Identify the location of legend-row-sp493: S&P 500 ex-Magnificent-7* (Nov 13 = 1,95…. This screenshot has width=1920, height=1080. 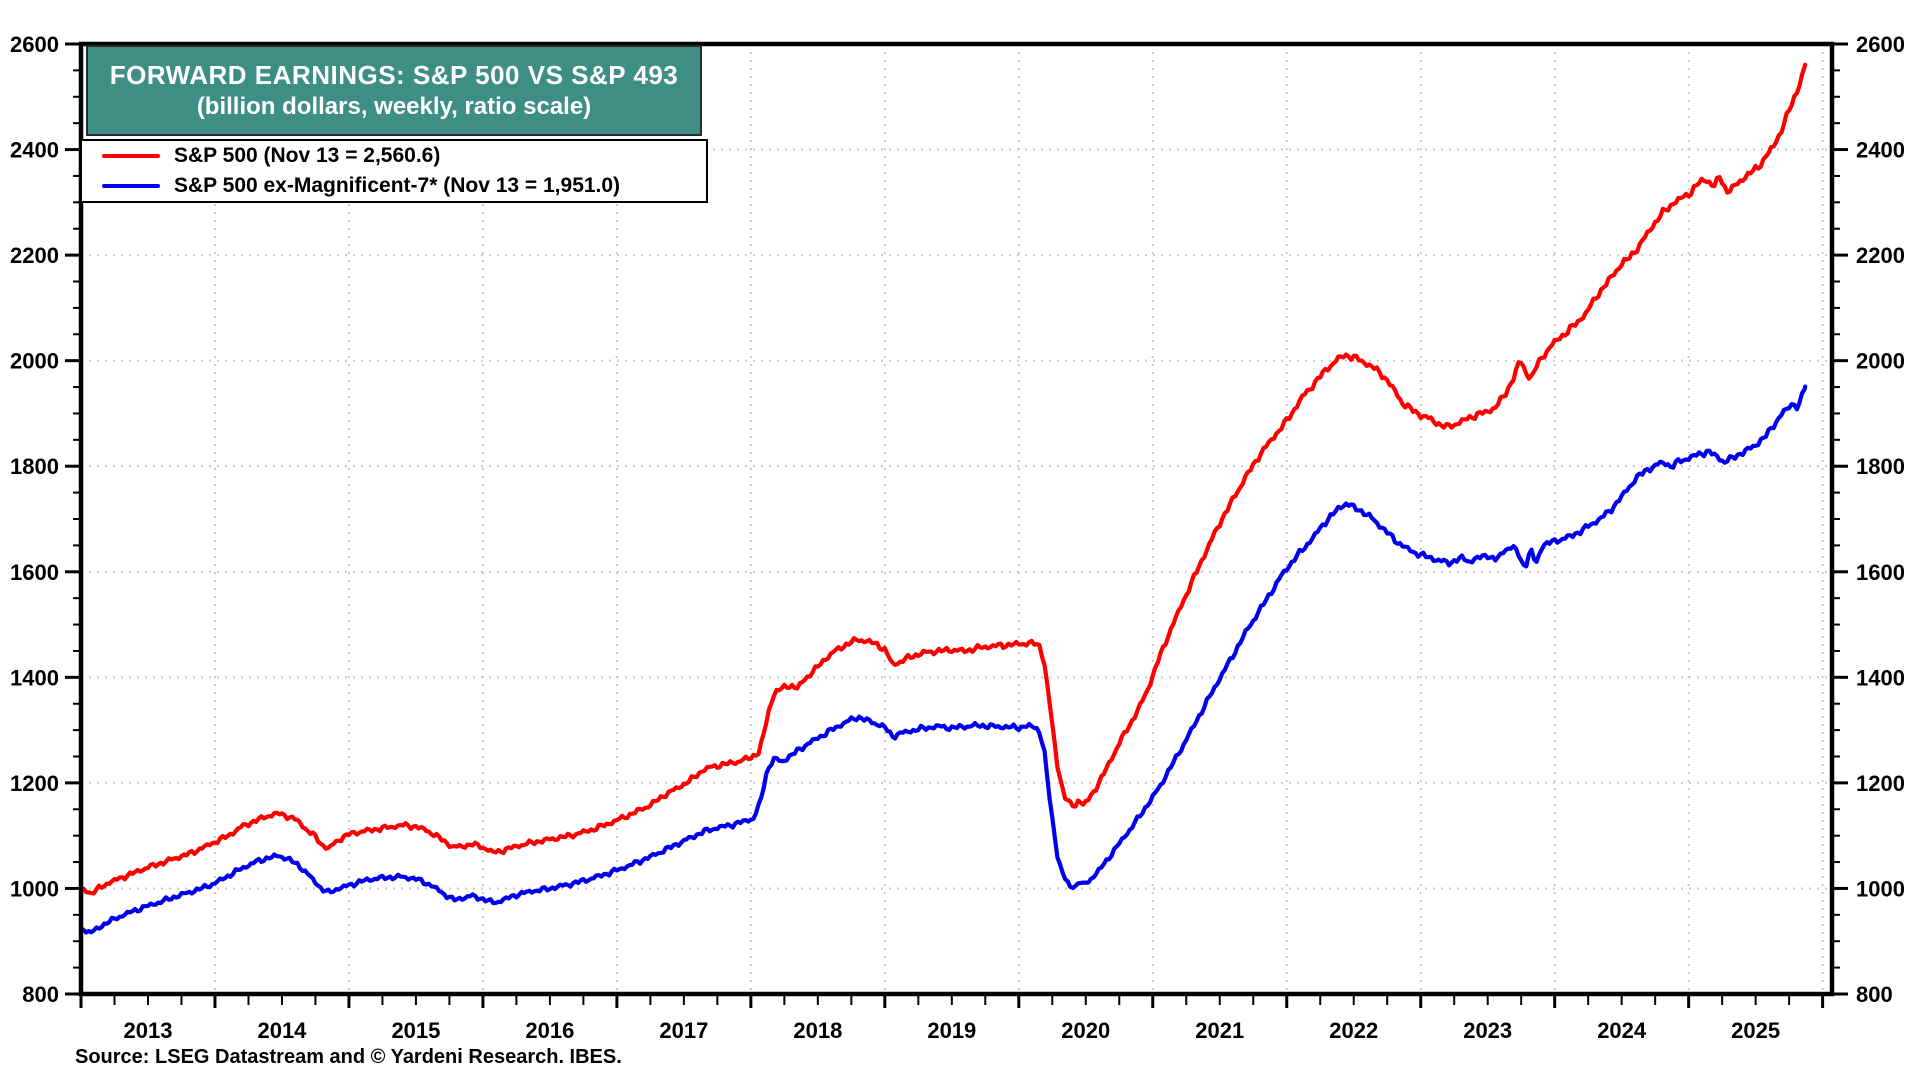
(404, 186).